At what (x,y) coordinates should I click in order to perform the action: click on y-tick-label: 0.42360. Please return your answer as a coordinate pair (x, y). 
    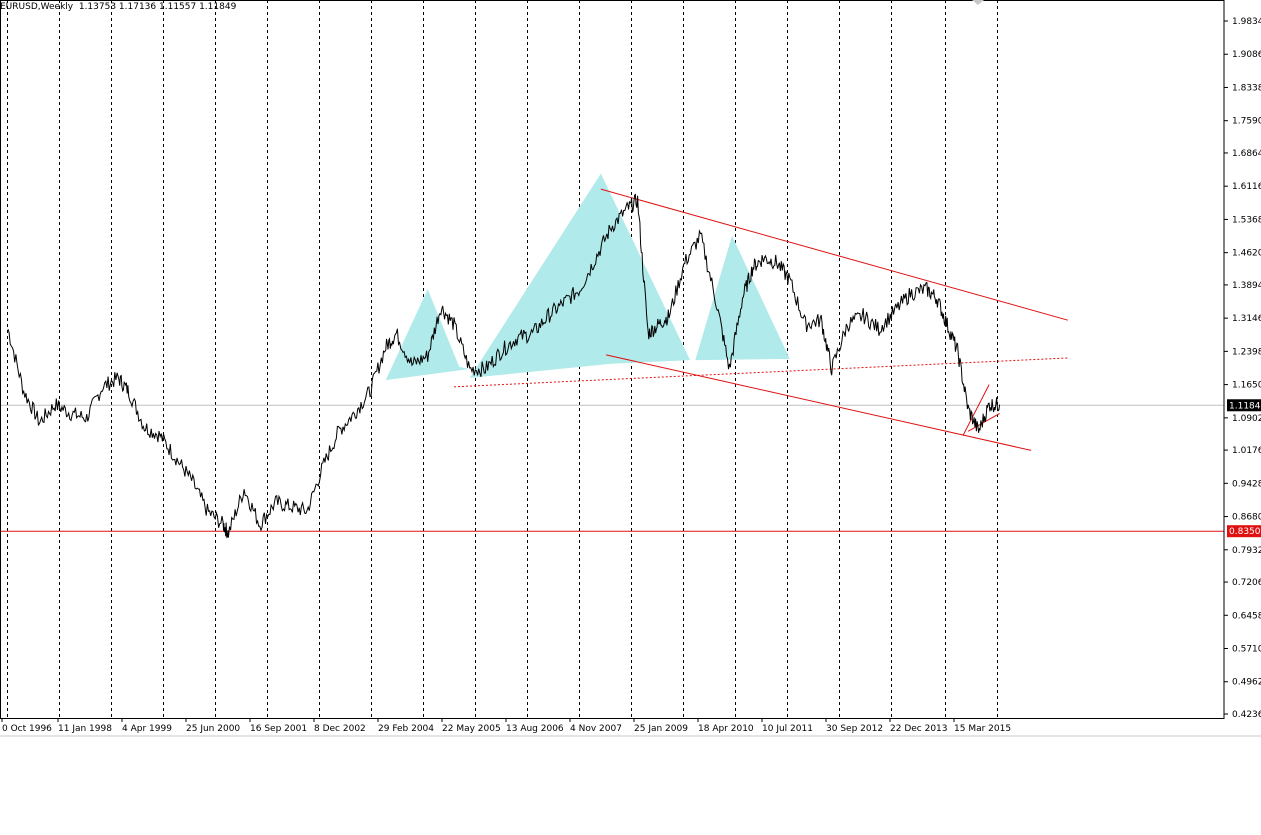
    Looking at the image, I should click on (1246, 715).